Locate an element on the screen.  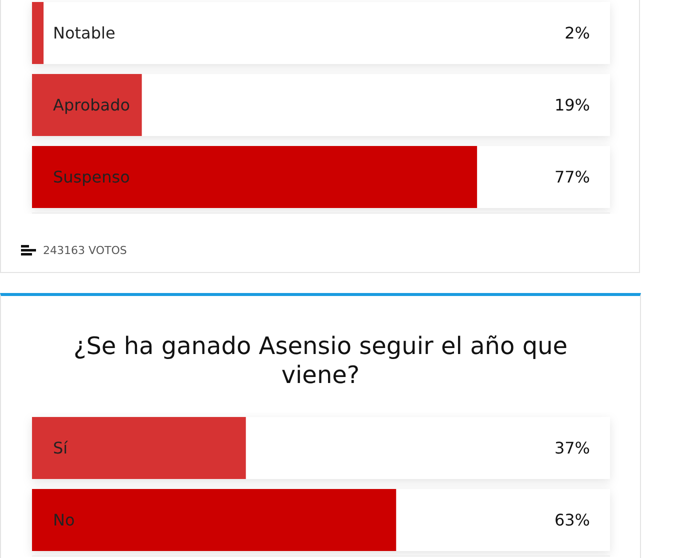
y-tick-label: Notable is located at coordinates (84, 33).